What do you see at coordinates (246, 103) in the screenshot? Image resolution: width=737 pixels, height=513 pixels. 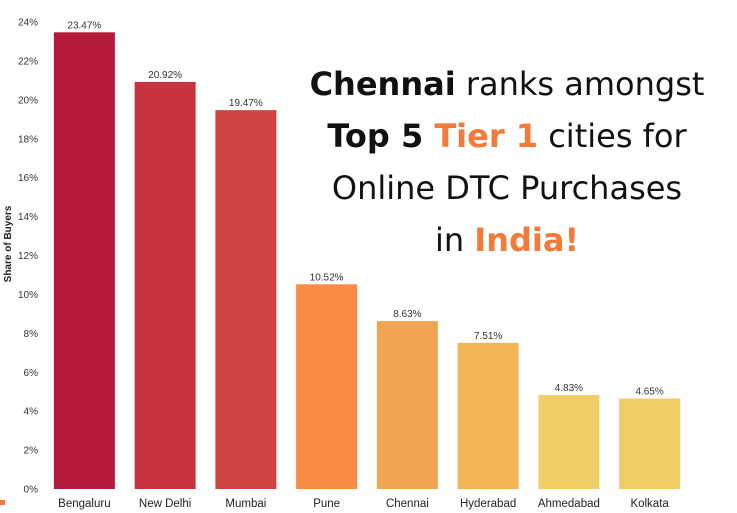 I see `data-label: 19.47%` at bounding box center [246, 103].